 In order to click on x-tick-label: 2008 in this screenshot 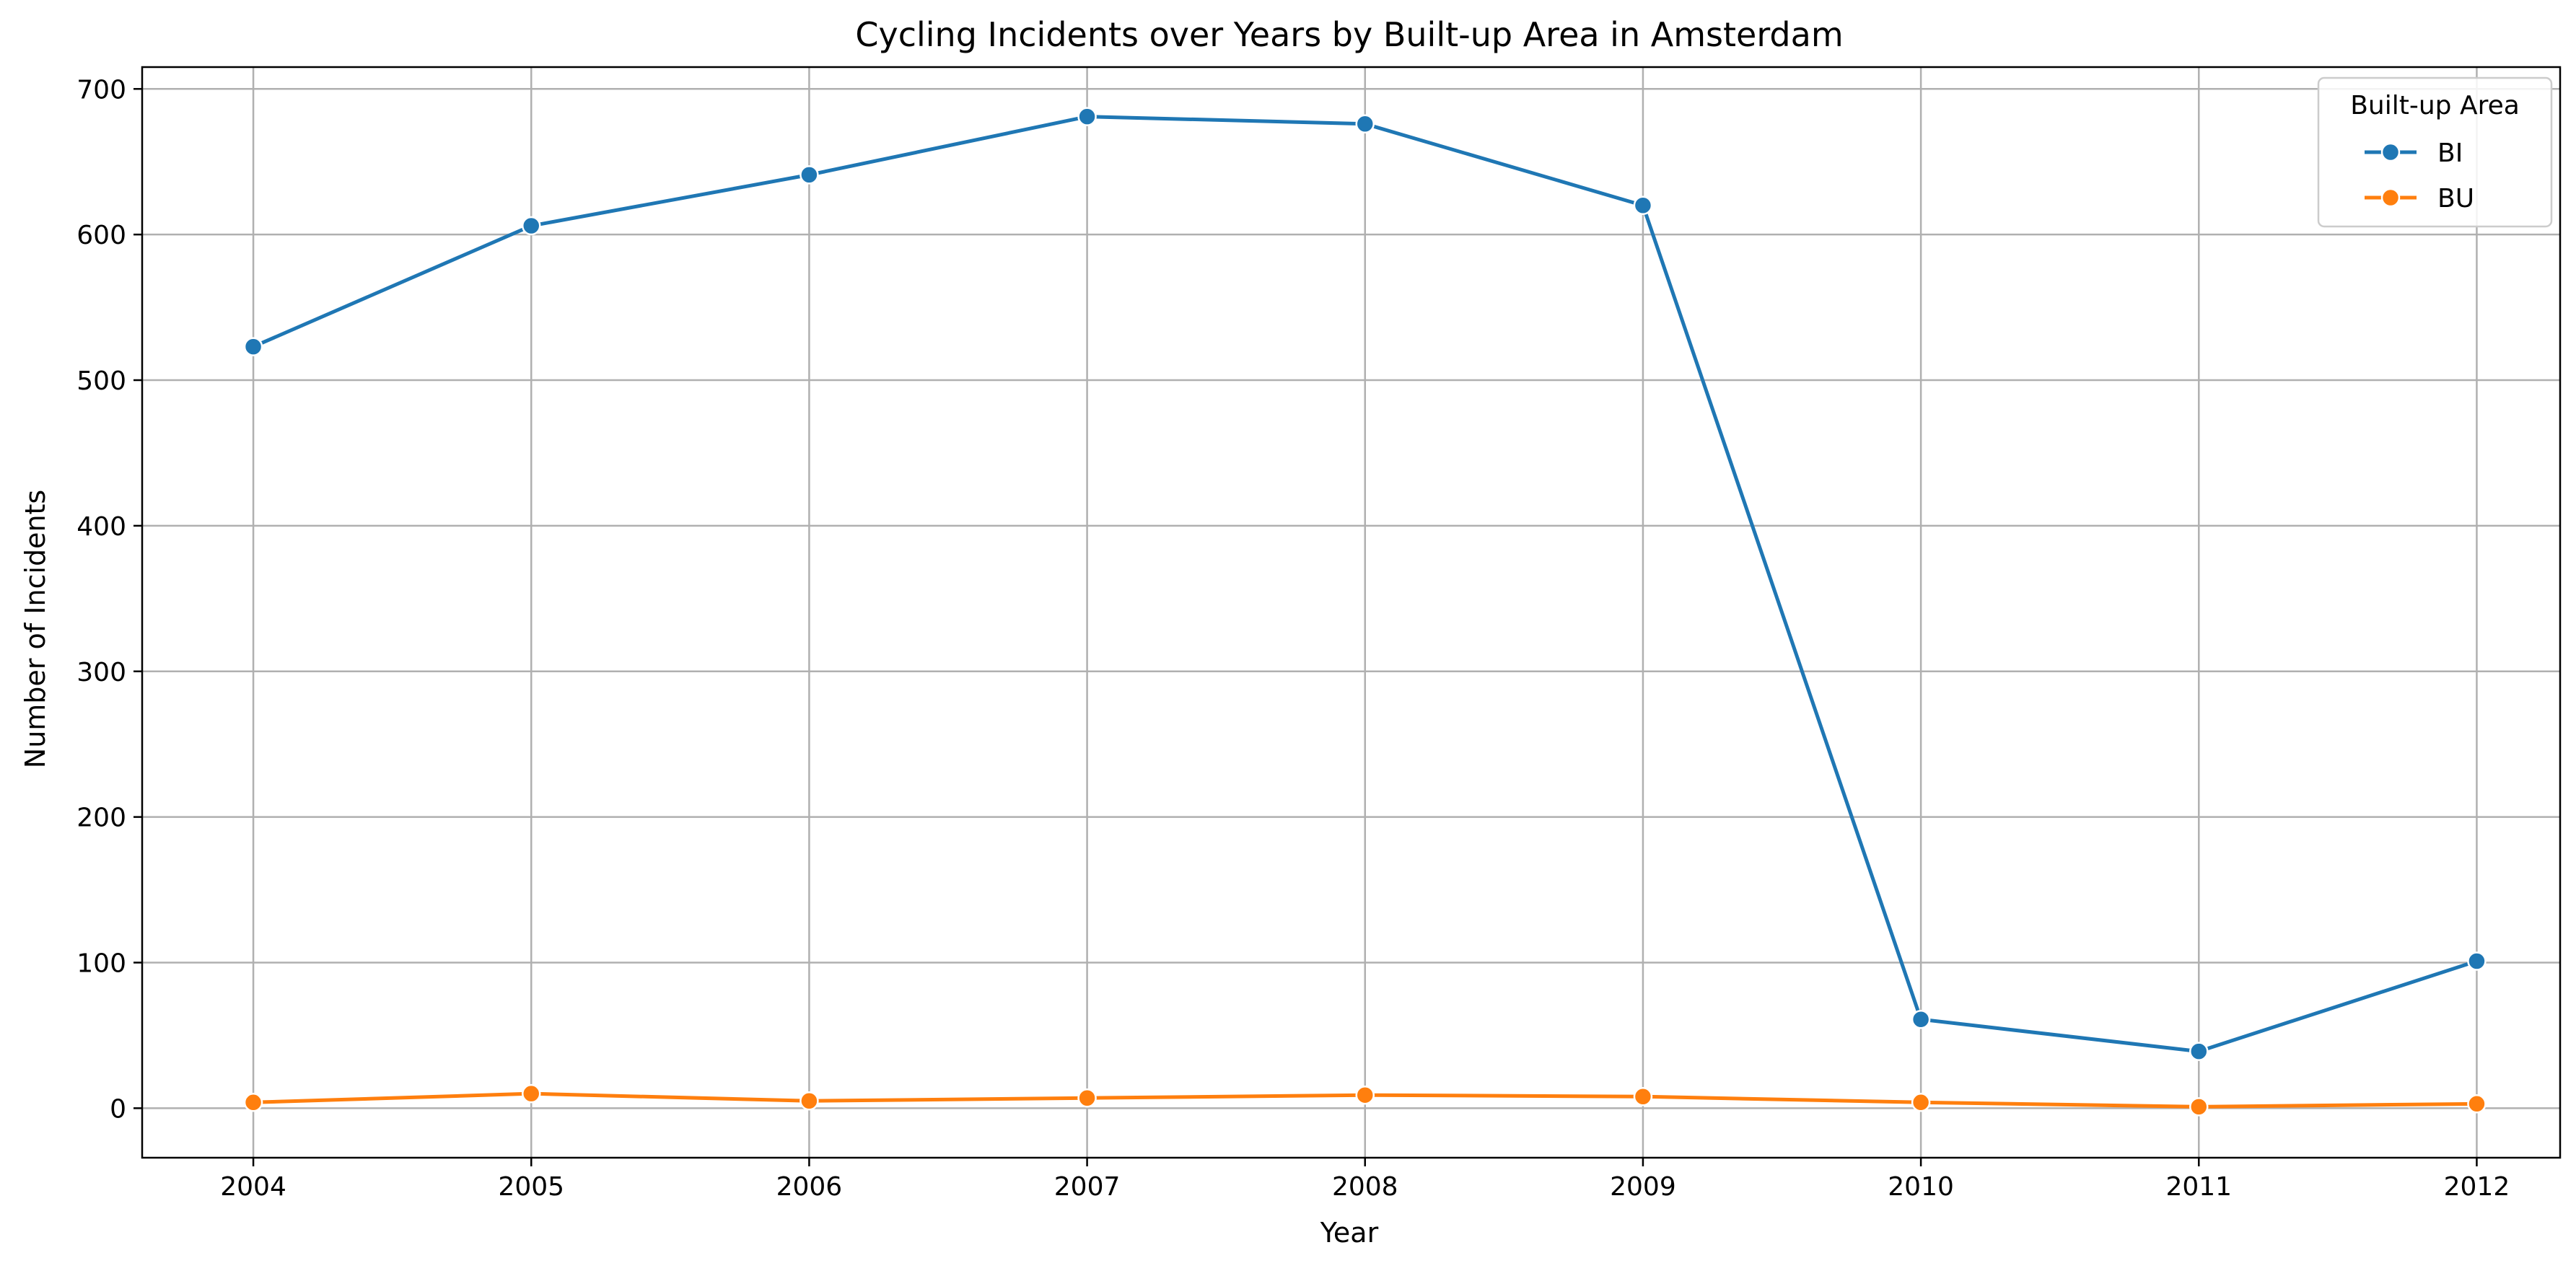, I will do `click(1365, 1187)`.